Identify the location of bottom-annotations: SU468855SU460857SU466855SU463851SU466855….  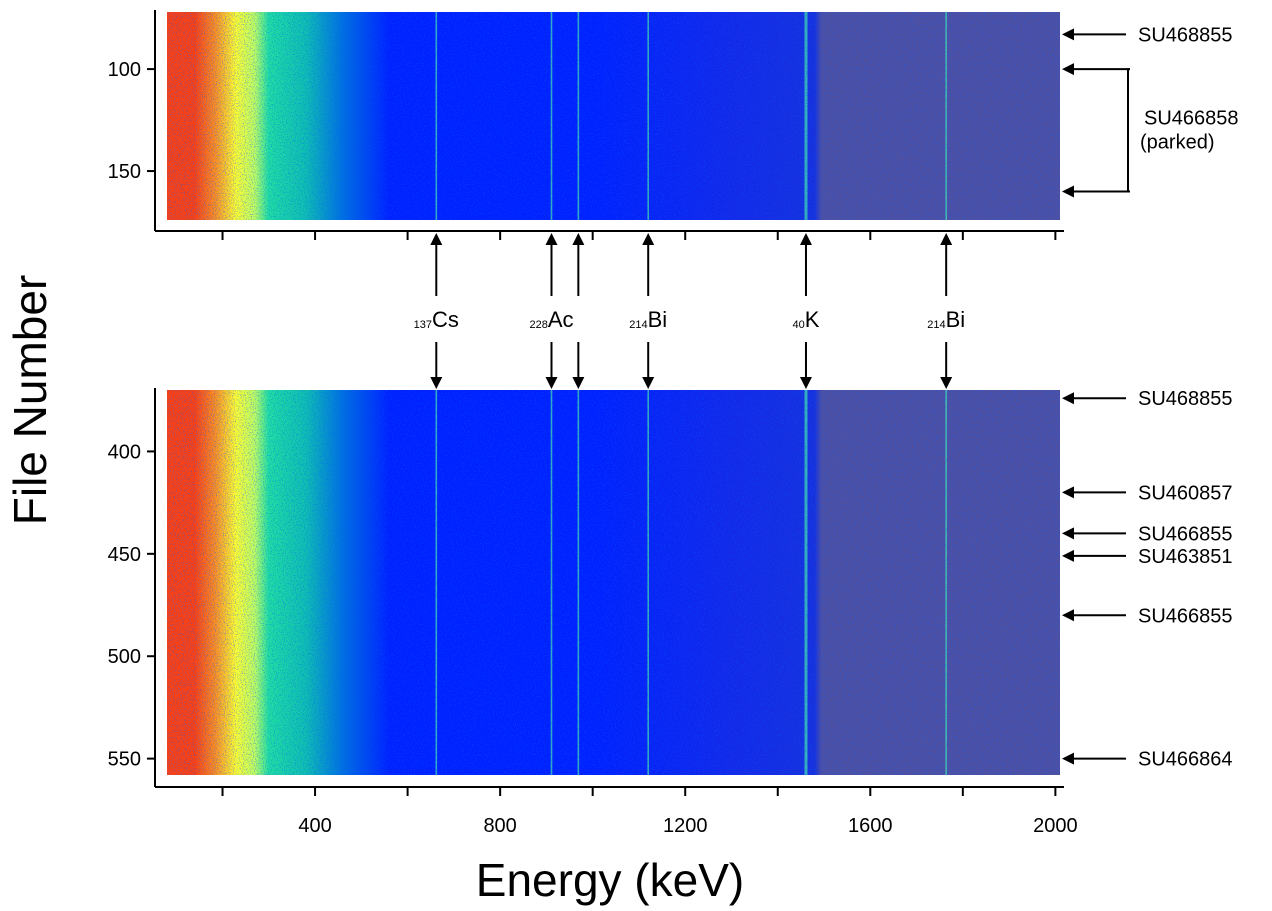
(1147, 579).